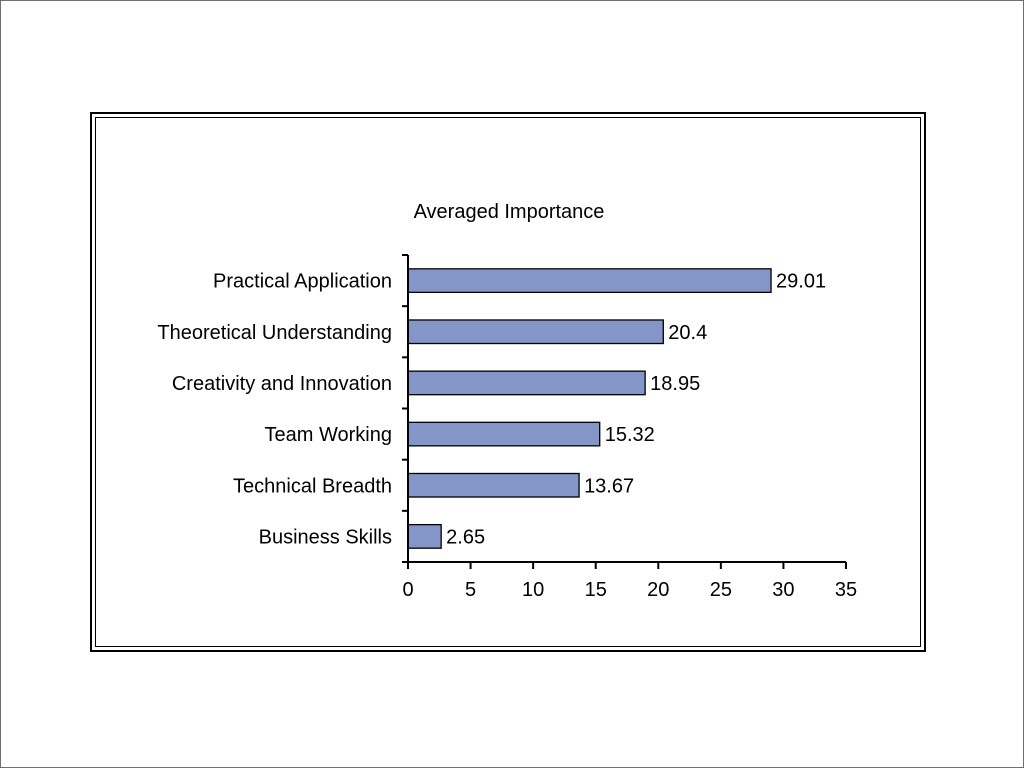 The height and width of the screenshot is (768, 1024). I want to click on data-label: 2.65, so click(465, 537).